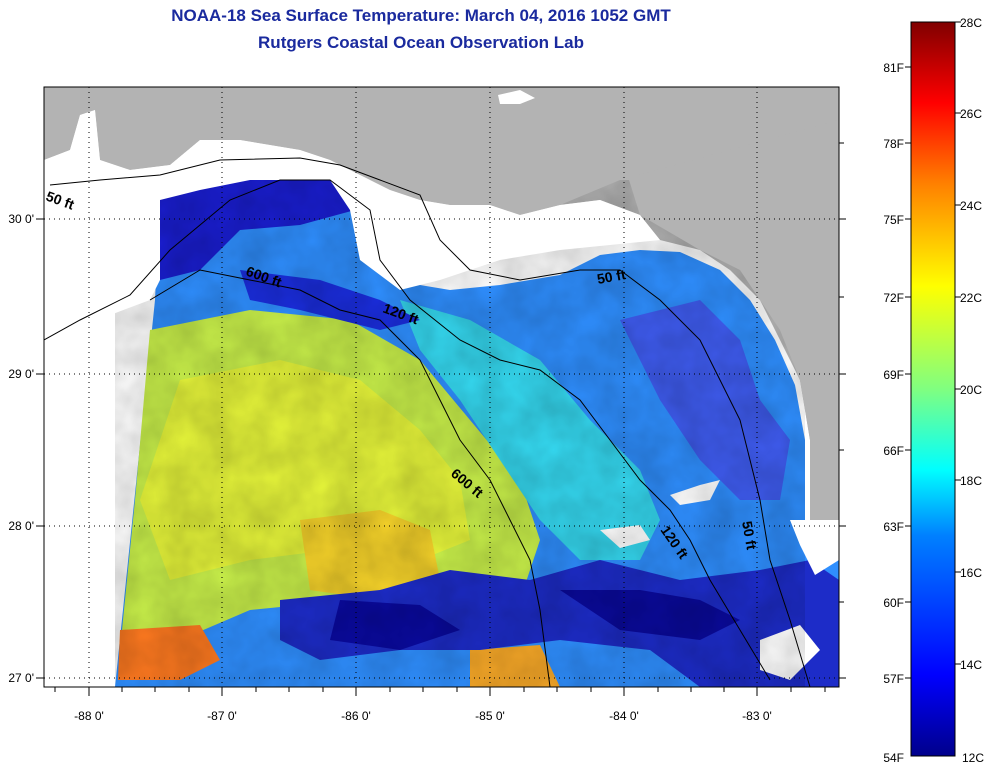 This screenshot has width=992, height=770. What do you see at coordinates (933, 389) in the screenshot?
I see `colorbar` at bounding box center [933, 389].